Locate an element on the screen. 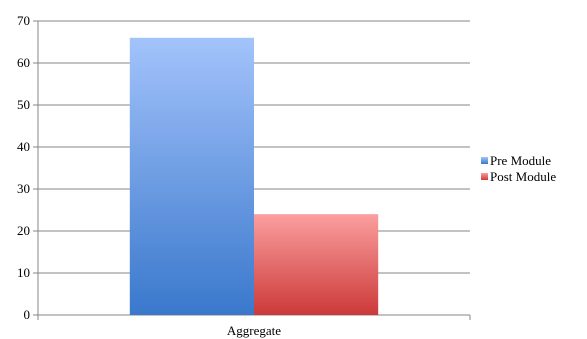  y-tick-label: 30 is located at coordinates (23, 188).